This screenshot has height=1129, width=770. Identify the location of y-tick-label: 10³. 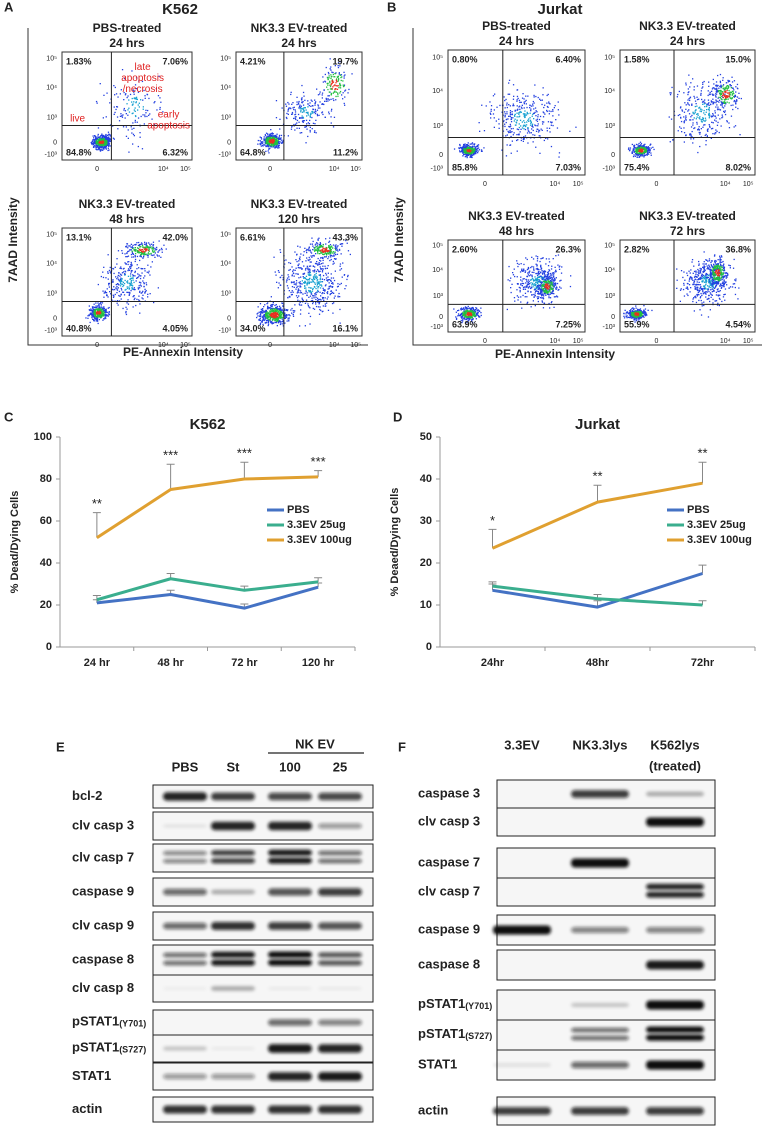
(610, 126).